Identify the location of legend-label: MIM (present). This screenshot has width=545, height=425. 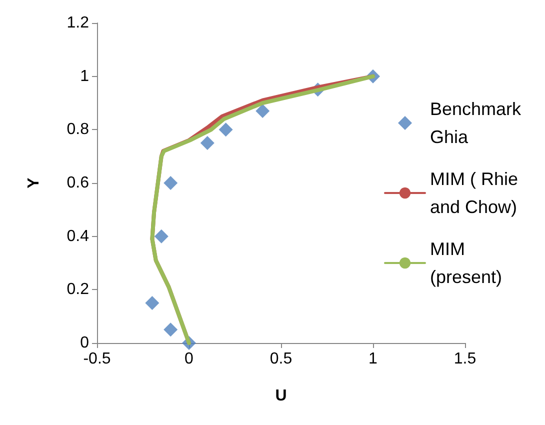
(466, 263).